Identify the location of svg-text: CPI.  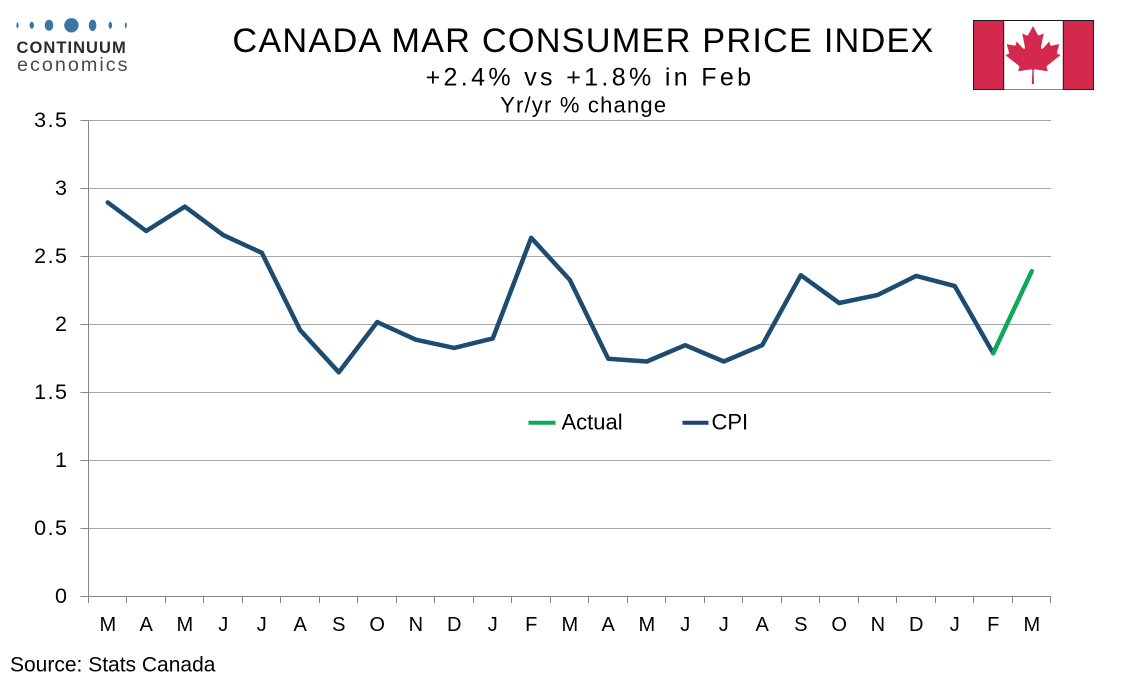
(730, 422).